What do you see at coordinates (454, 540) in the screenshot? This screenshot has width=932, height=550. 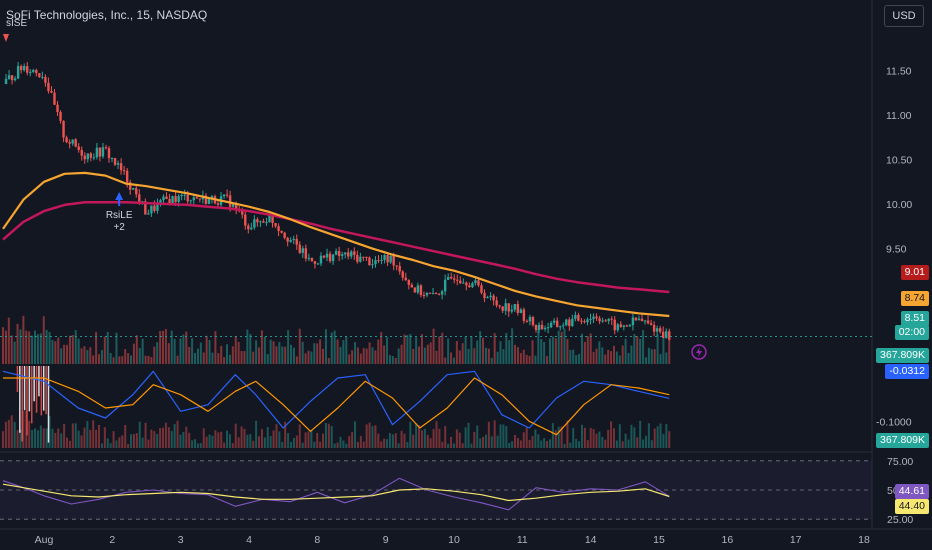 I see `time-tick-label: 10` at bounding box center [454, 540].